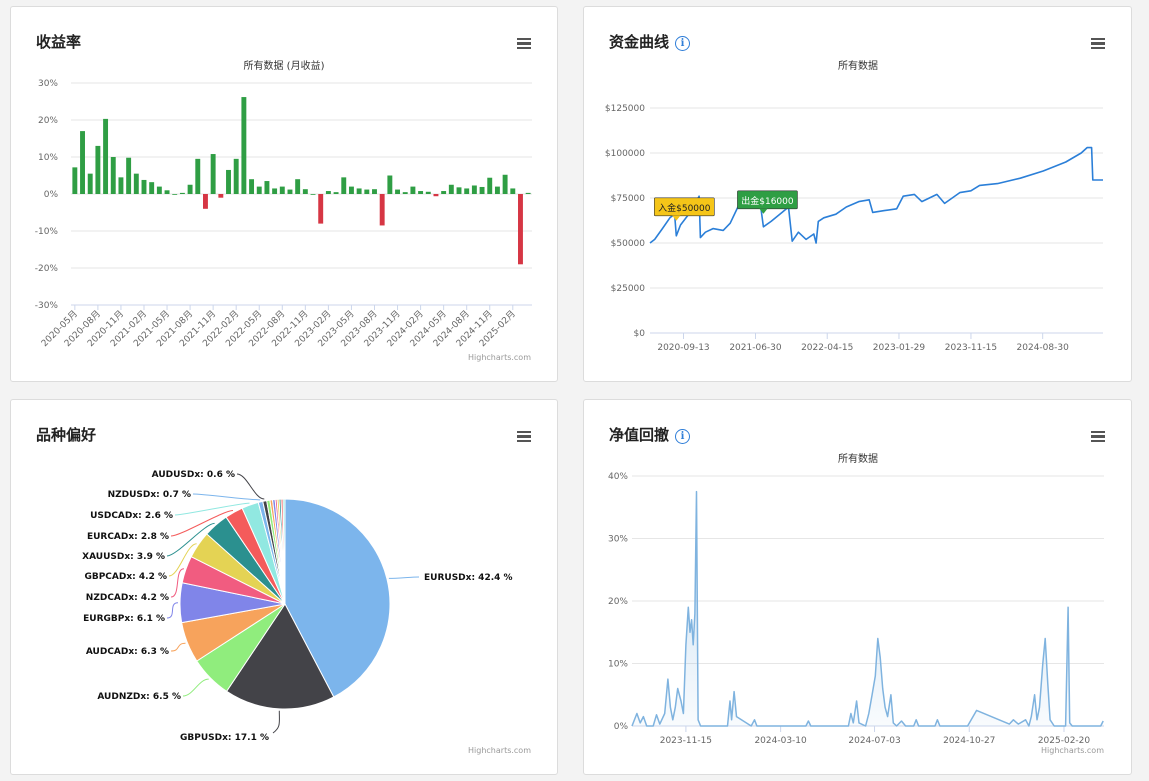  I want to click on drawdown-title: 净值回撤, so click(639, 435).